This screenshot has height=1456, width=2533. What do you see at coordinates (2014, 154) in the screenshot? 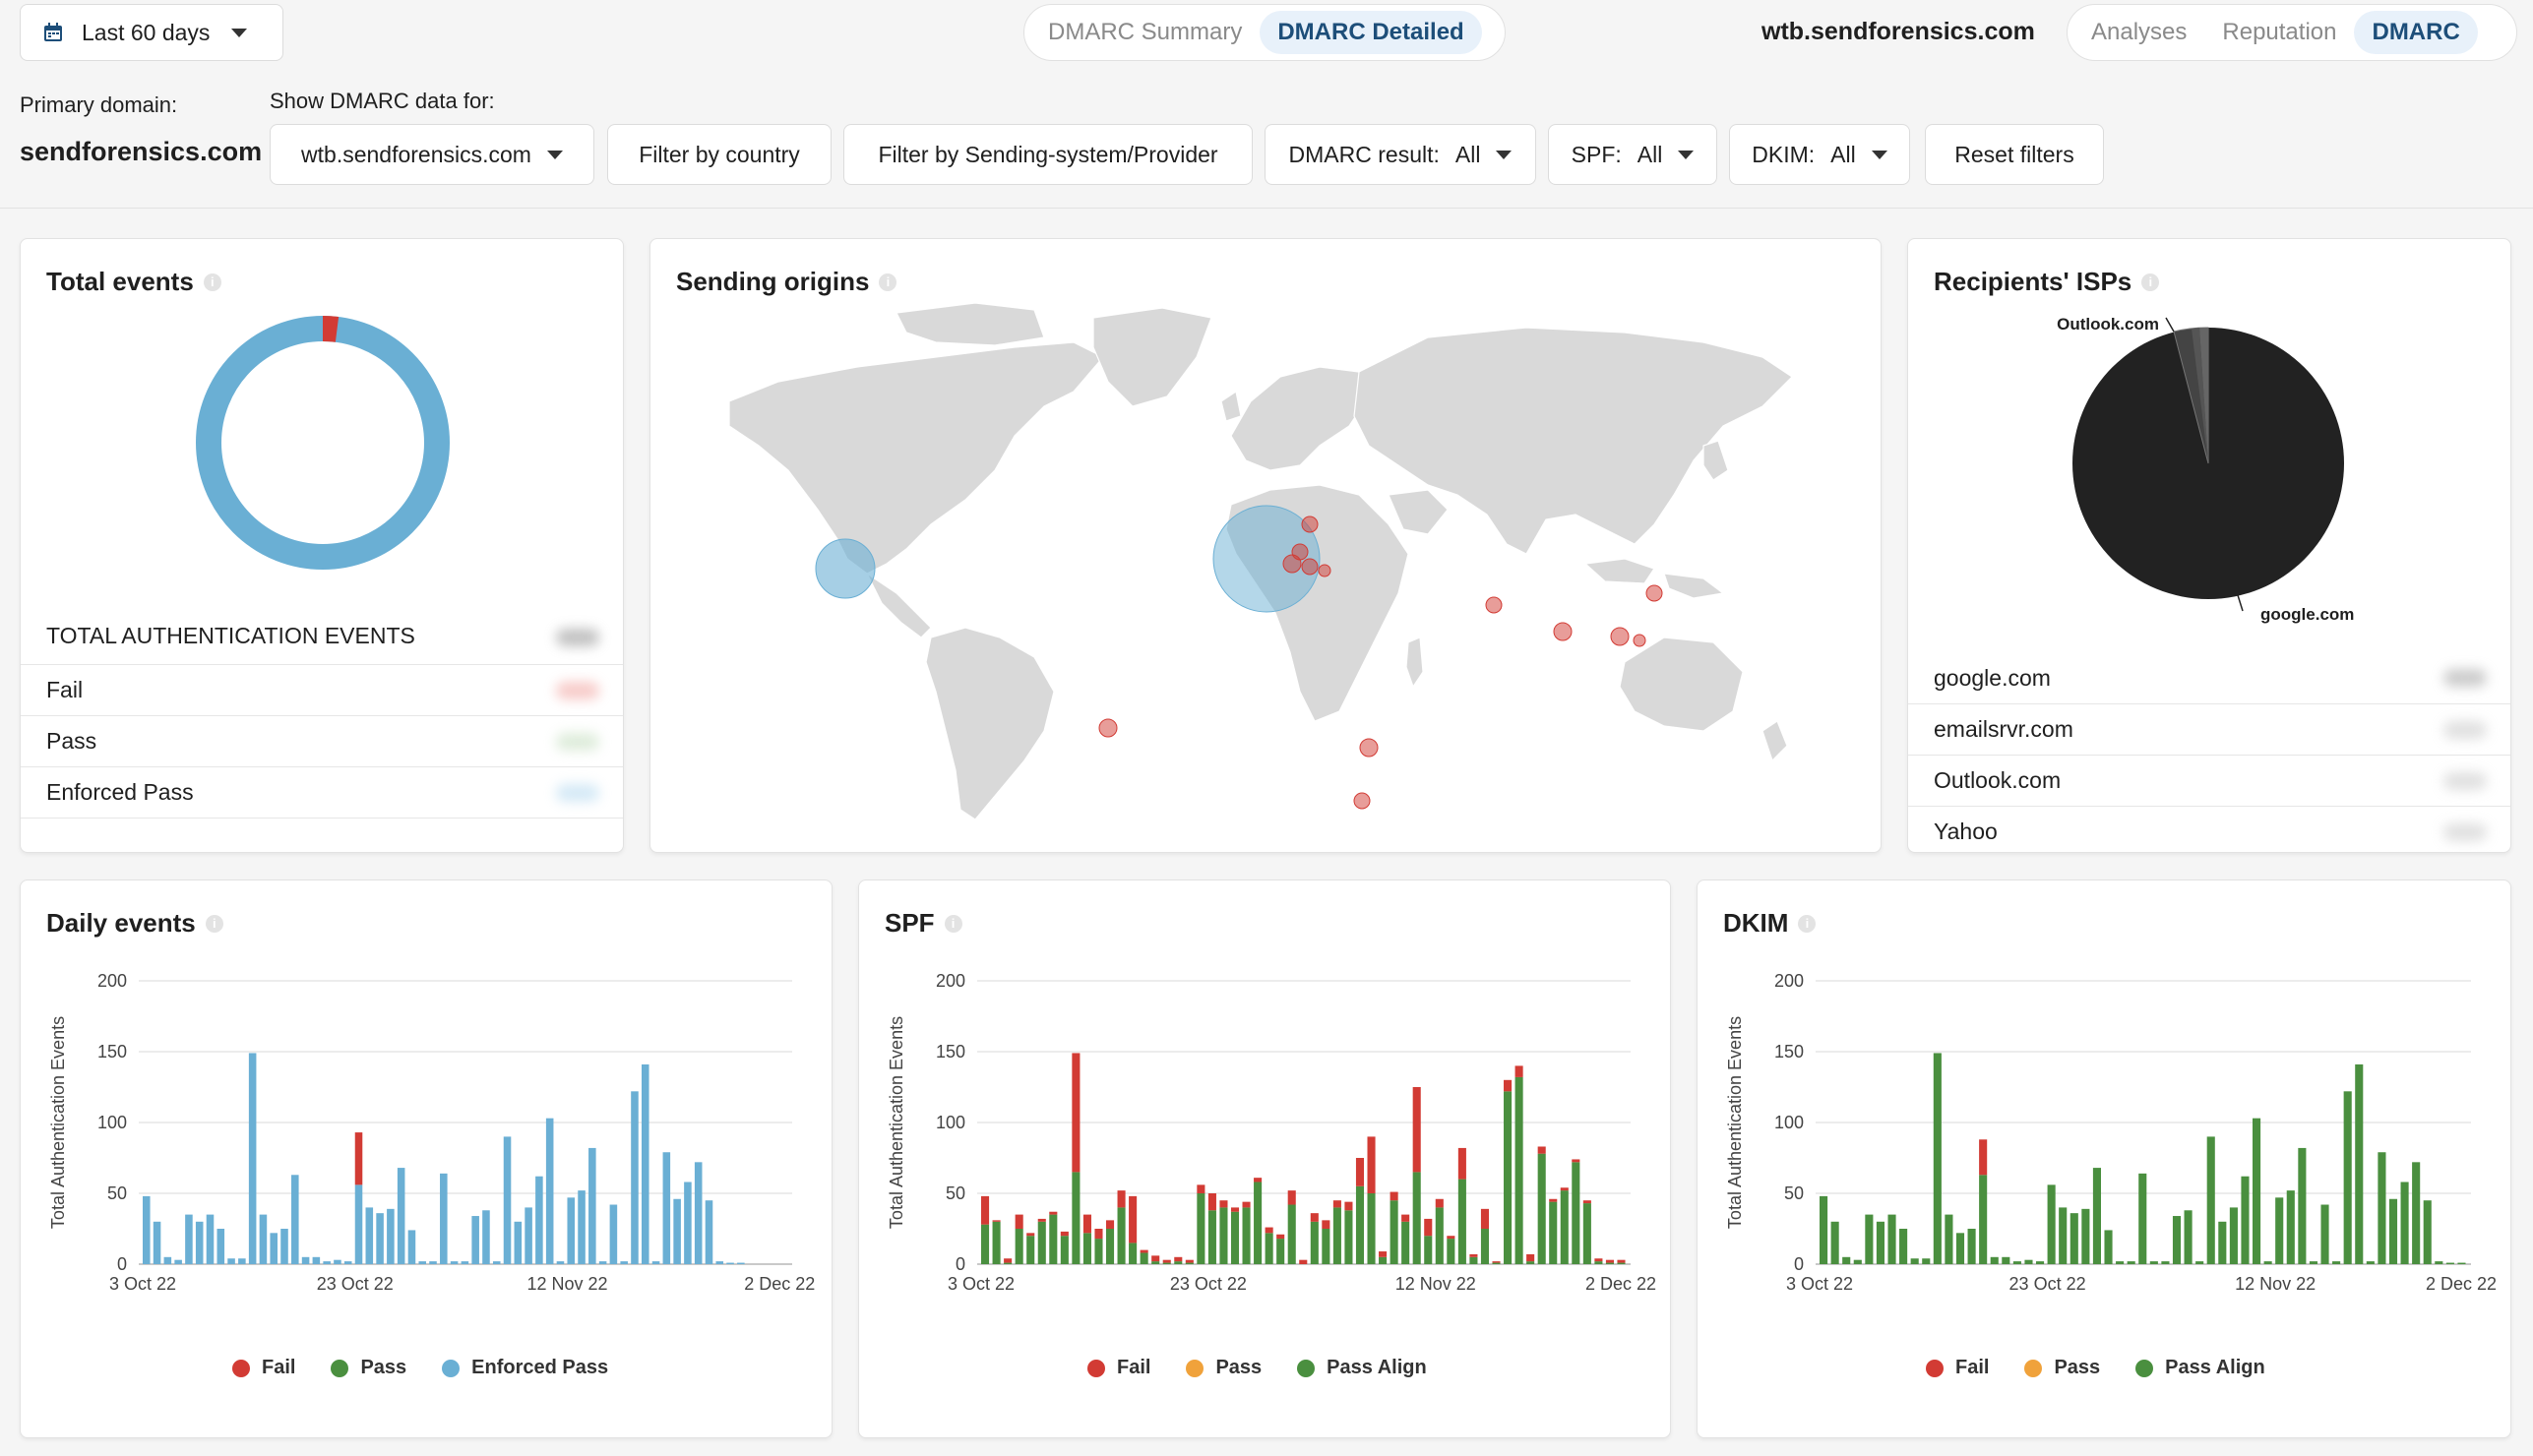
I see `reset-filters-button: Reset filters` at bounding box center [2014, 154].